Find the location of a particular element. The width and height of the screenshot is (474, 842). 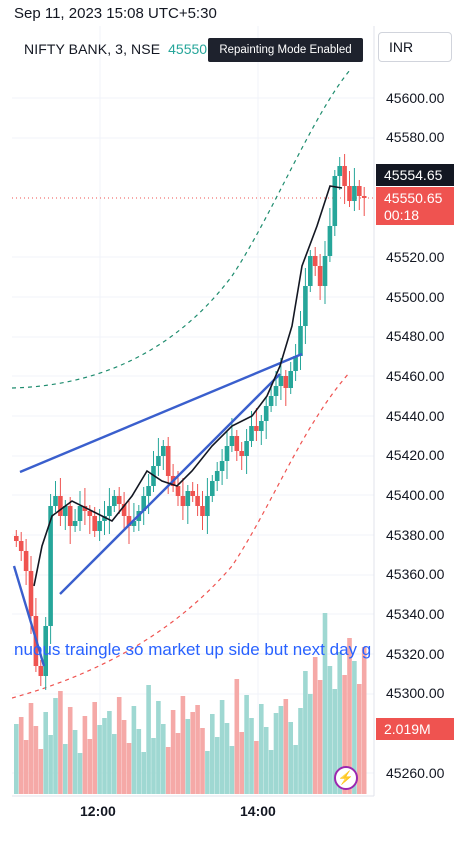

upper-trendline is located at coordinates (161, 413).